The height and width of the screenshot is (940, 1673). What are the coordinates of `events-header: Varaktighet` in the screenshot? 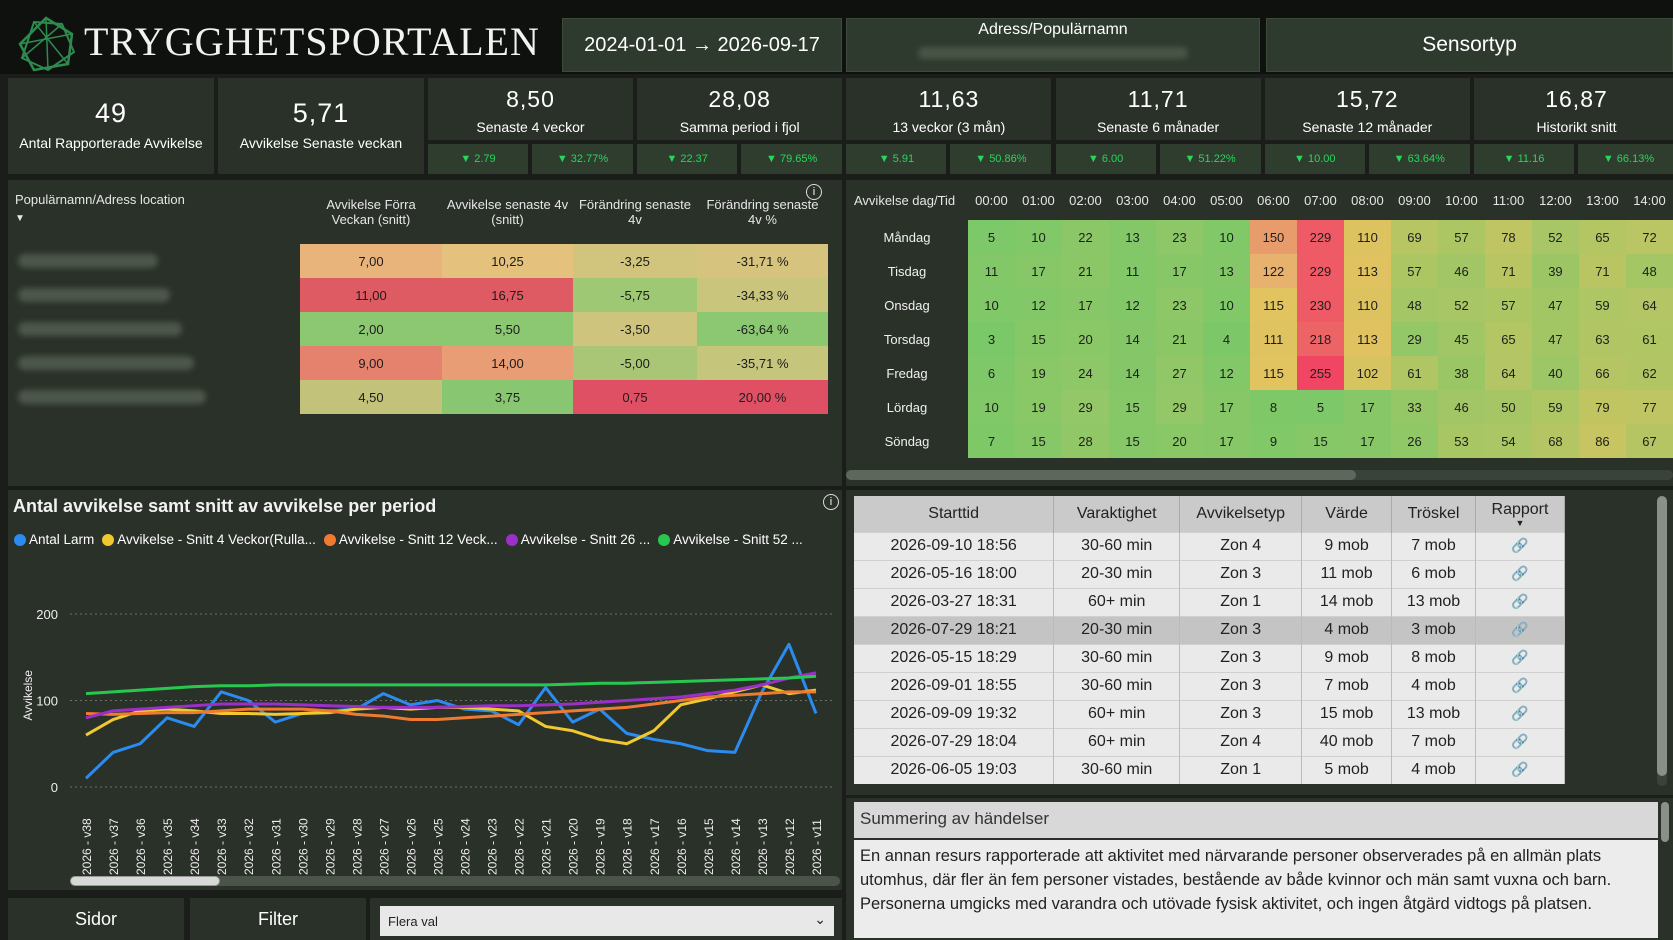 It's located at (1117, 514).